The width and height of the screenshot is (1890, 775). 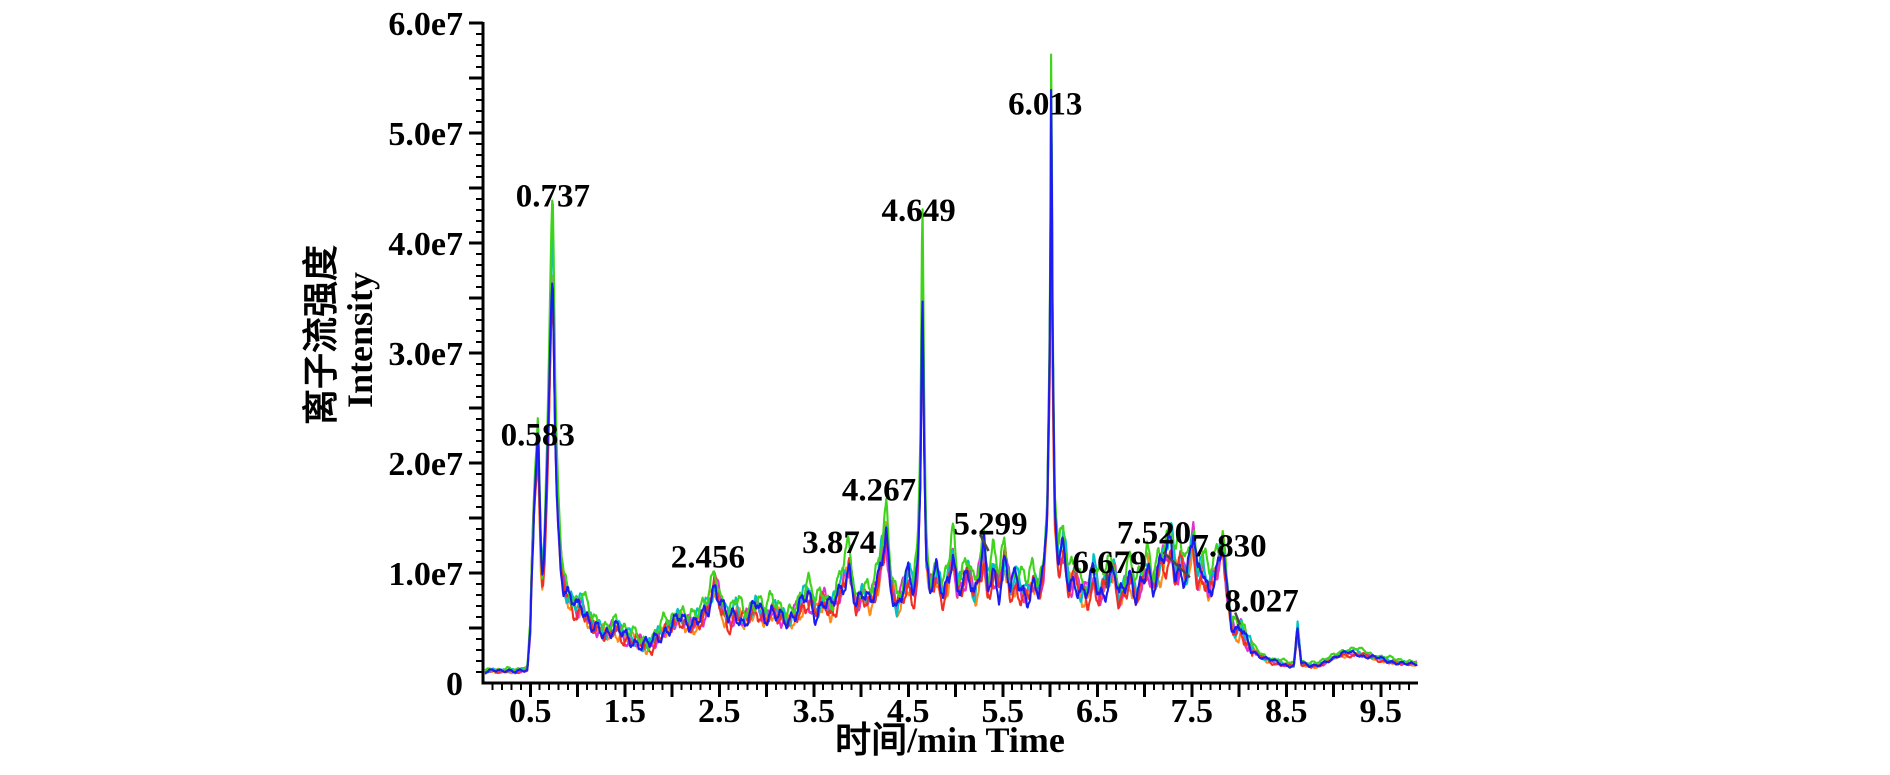 What do you see at coordinates (321, 335) in the screenshot?
I see `y-axis-title-cn: 离子流强度` at bounding box center [321, 335].